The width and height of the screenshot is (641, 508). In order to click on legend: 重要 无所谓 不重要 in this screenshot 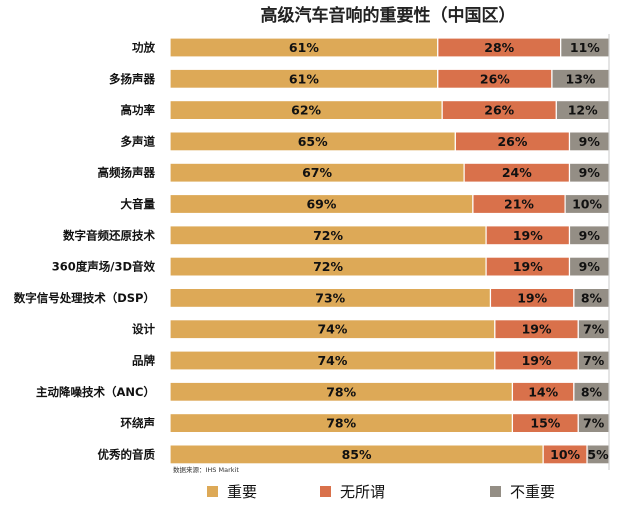, I will do `click(381, 492)`.